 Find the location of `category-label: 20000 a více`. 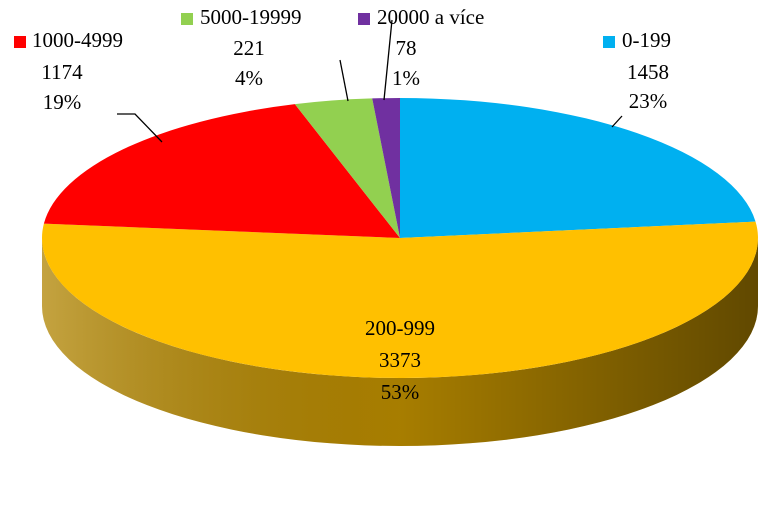

category-label: 20000 a více is located at coordinates (430, 17).